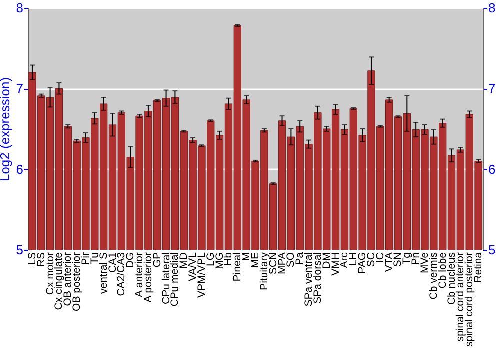 The image size is (500, 350). I want to click on y2-tick-label: 7, so click(492, 88).